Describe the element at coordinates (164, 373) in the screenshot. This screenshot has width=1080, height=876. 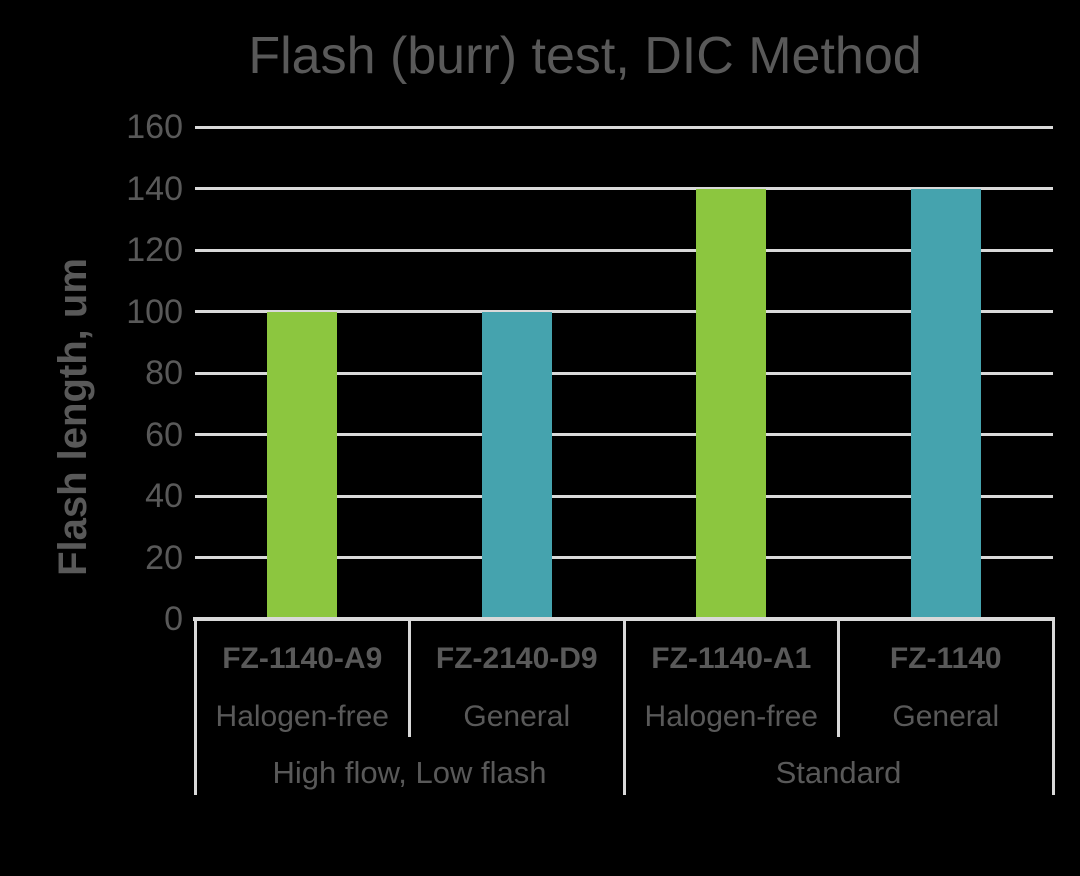
I see `y-tick-label-80: 80` at that location.